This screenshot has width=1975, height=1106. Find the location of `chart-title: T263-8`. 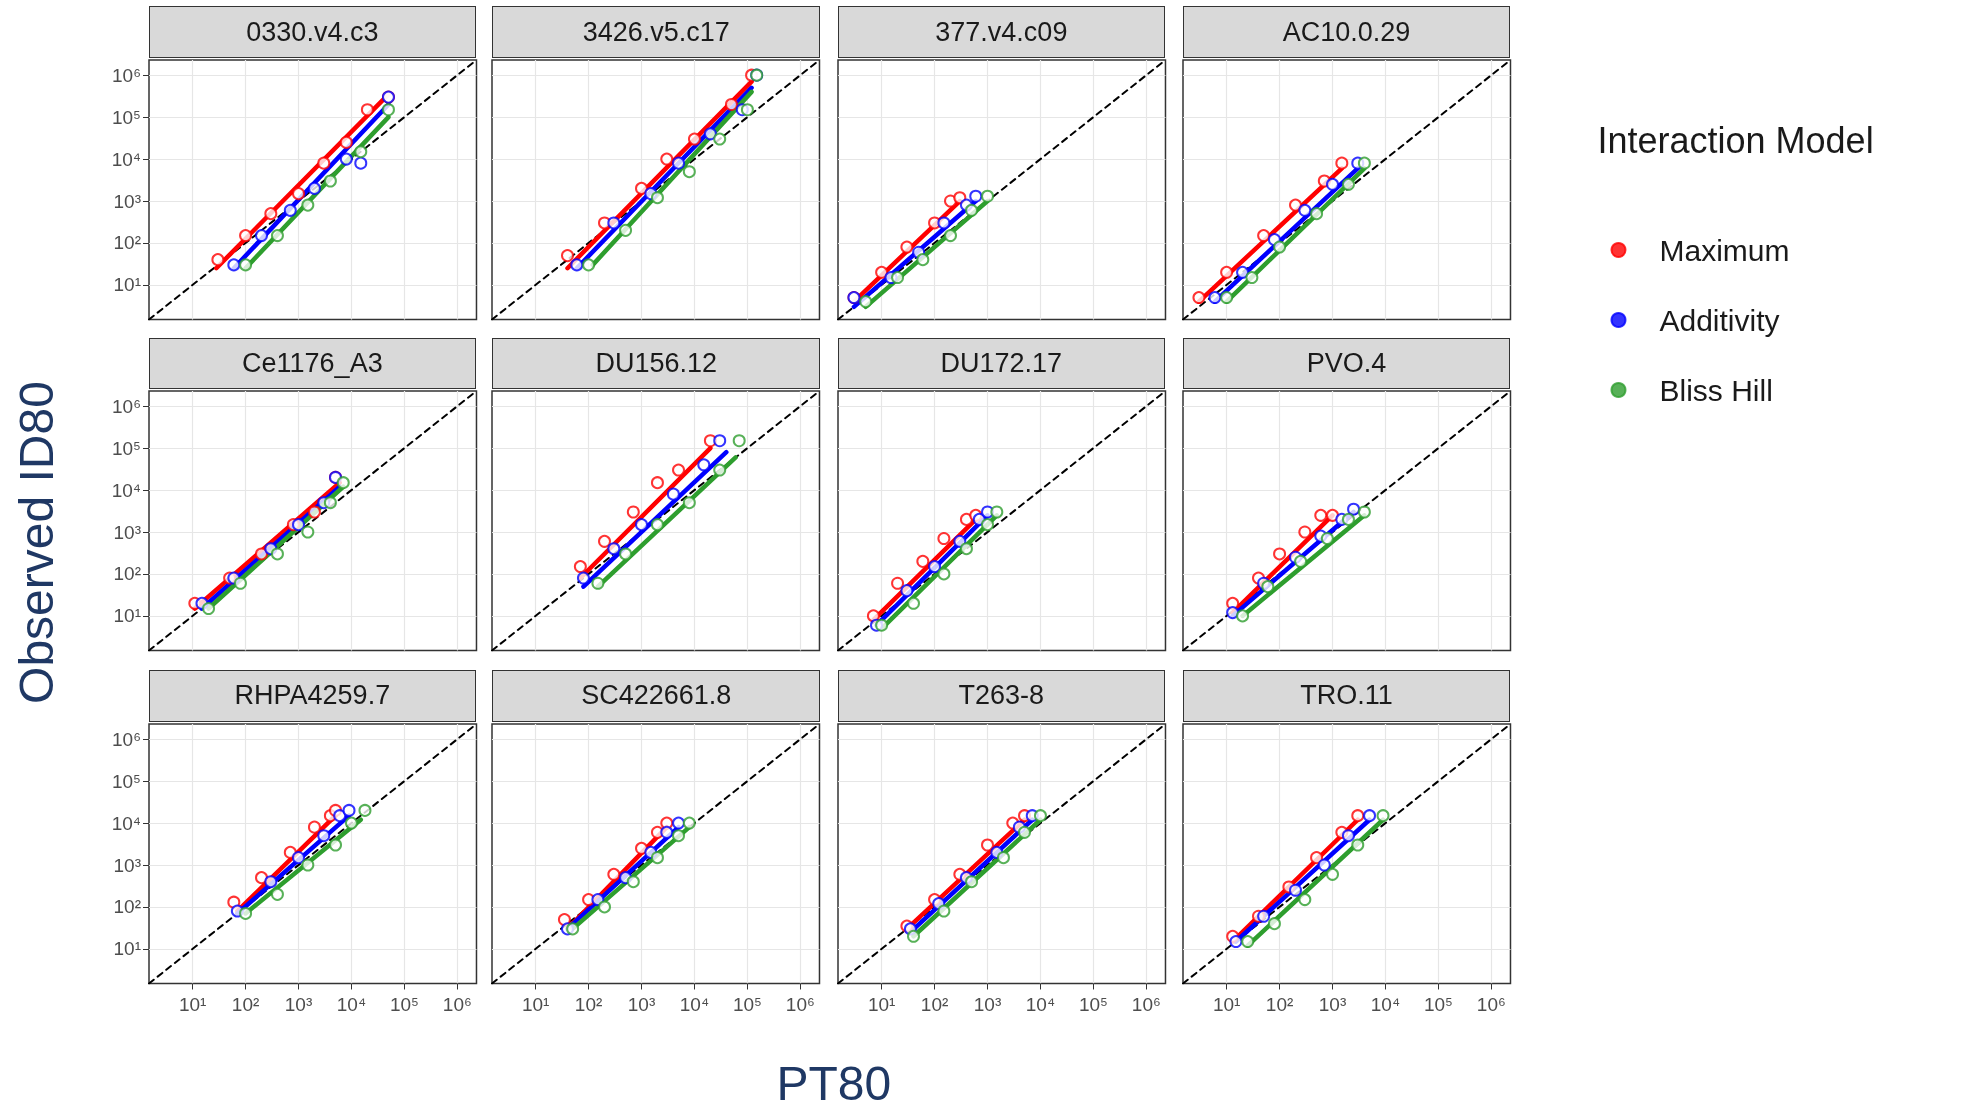

chart-title: T263-8 is located at coordinates (1001, 696).